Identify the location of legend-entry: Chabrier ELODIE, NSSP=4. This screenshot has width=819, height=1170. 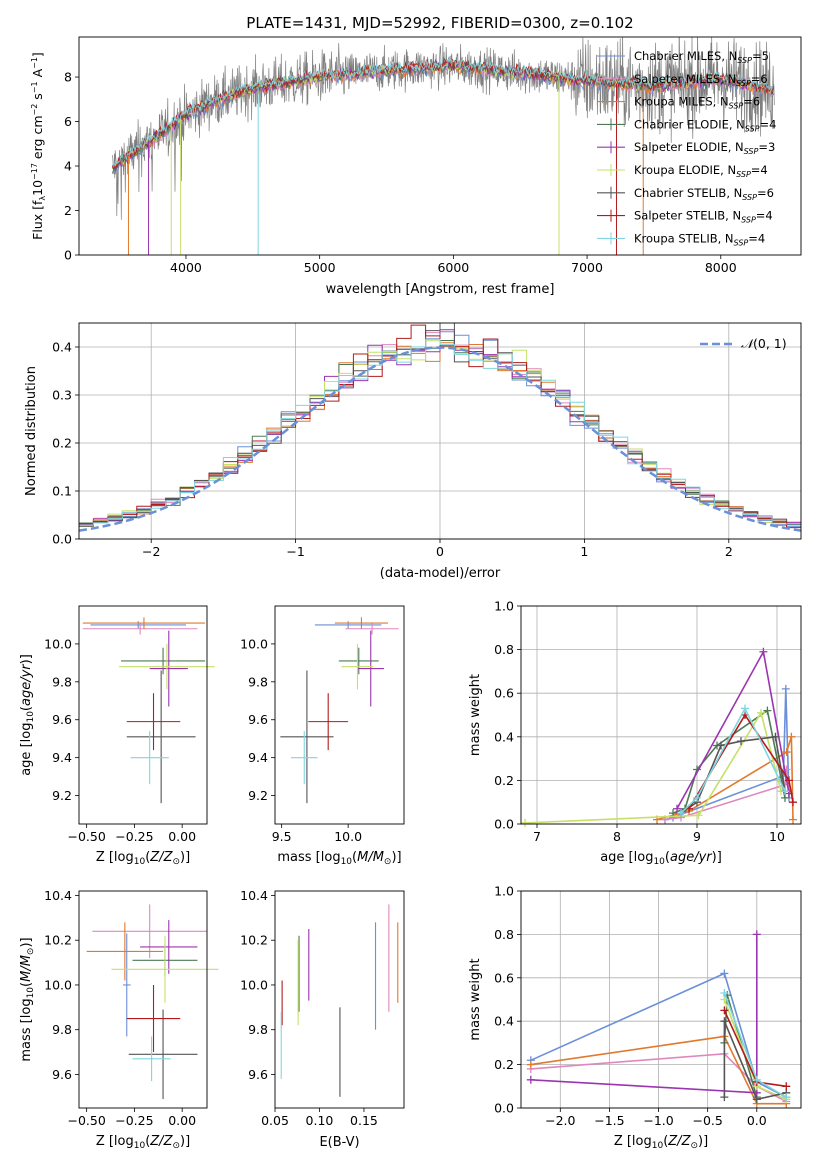
(705, 125).